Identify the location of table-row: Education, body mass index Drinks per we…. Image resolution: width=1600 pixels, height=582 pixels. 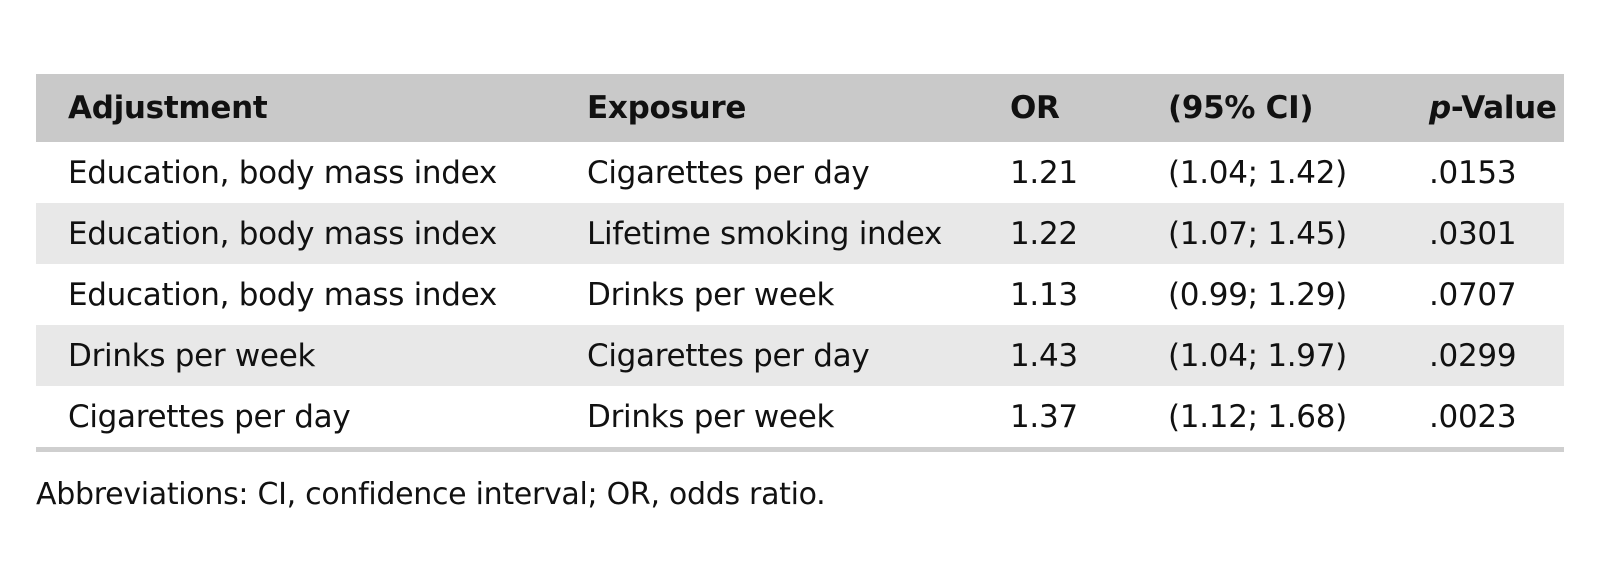
(800, 294).